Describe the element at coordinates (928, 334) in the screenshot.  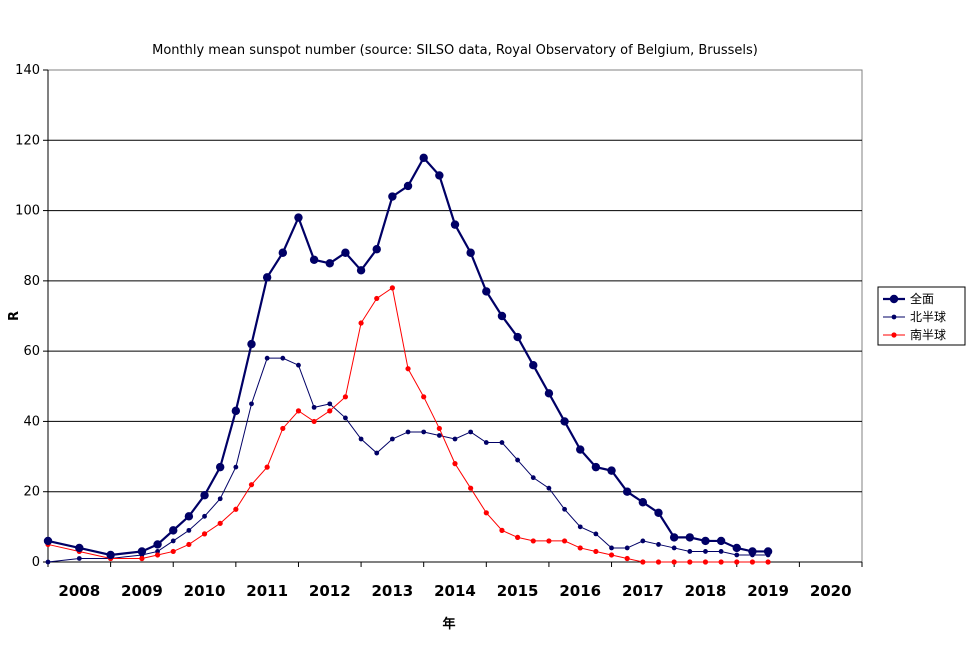
I see `legend-label: 南半球` at that location.